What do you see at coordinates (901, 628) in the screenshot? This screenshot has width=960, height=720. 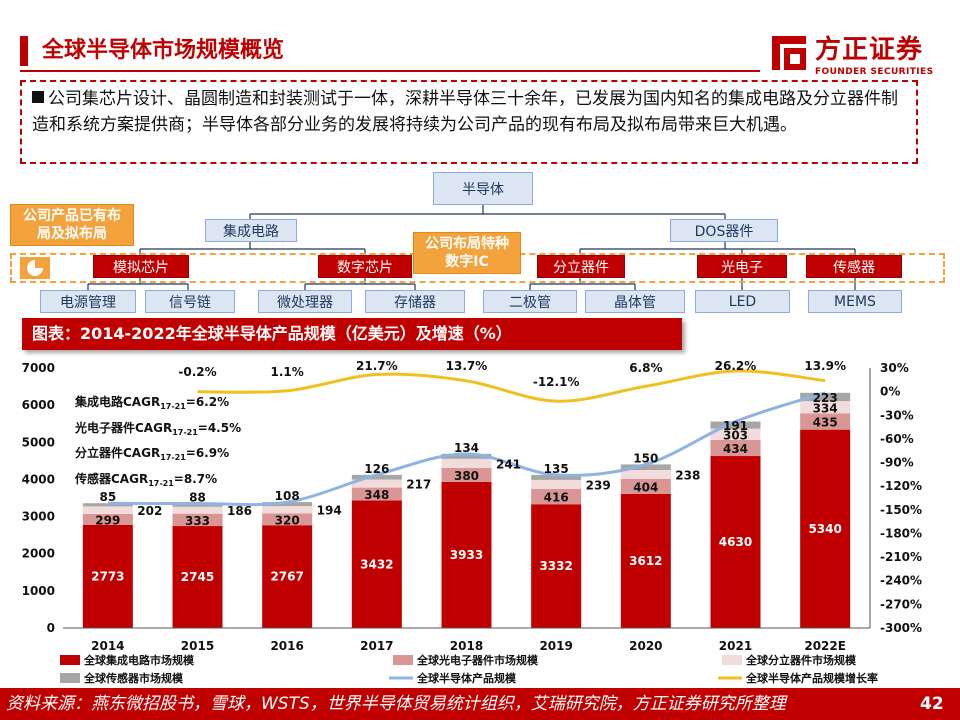 I see `y2-tick-label: -300%` at bounding box center [901, 628].